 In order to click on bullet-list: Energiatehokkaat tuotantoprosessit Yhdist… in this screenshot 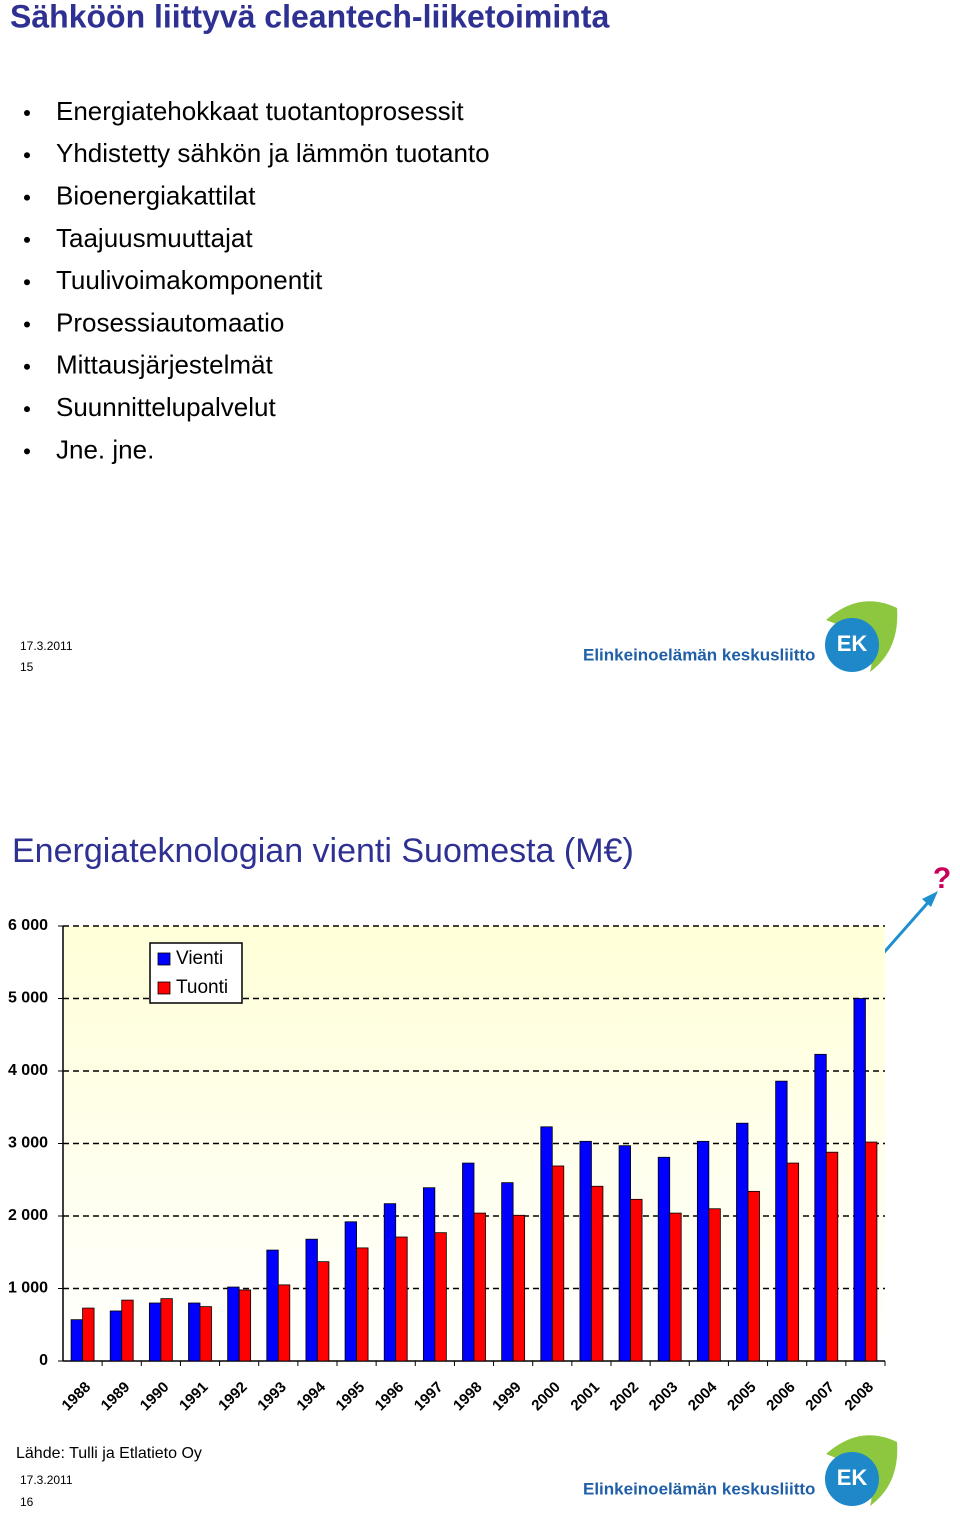, I will do `click(257, 280)`.